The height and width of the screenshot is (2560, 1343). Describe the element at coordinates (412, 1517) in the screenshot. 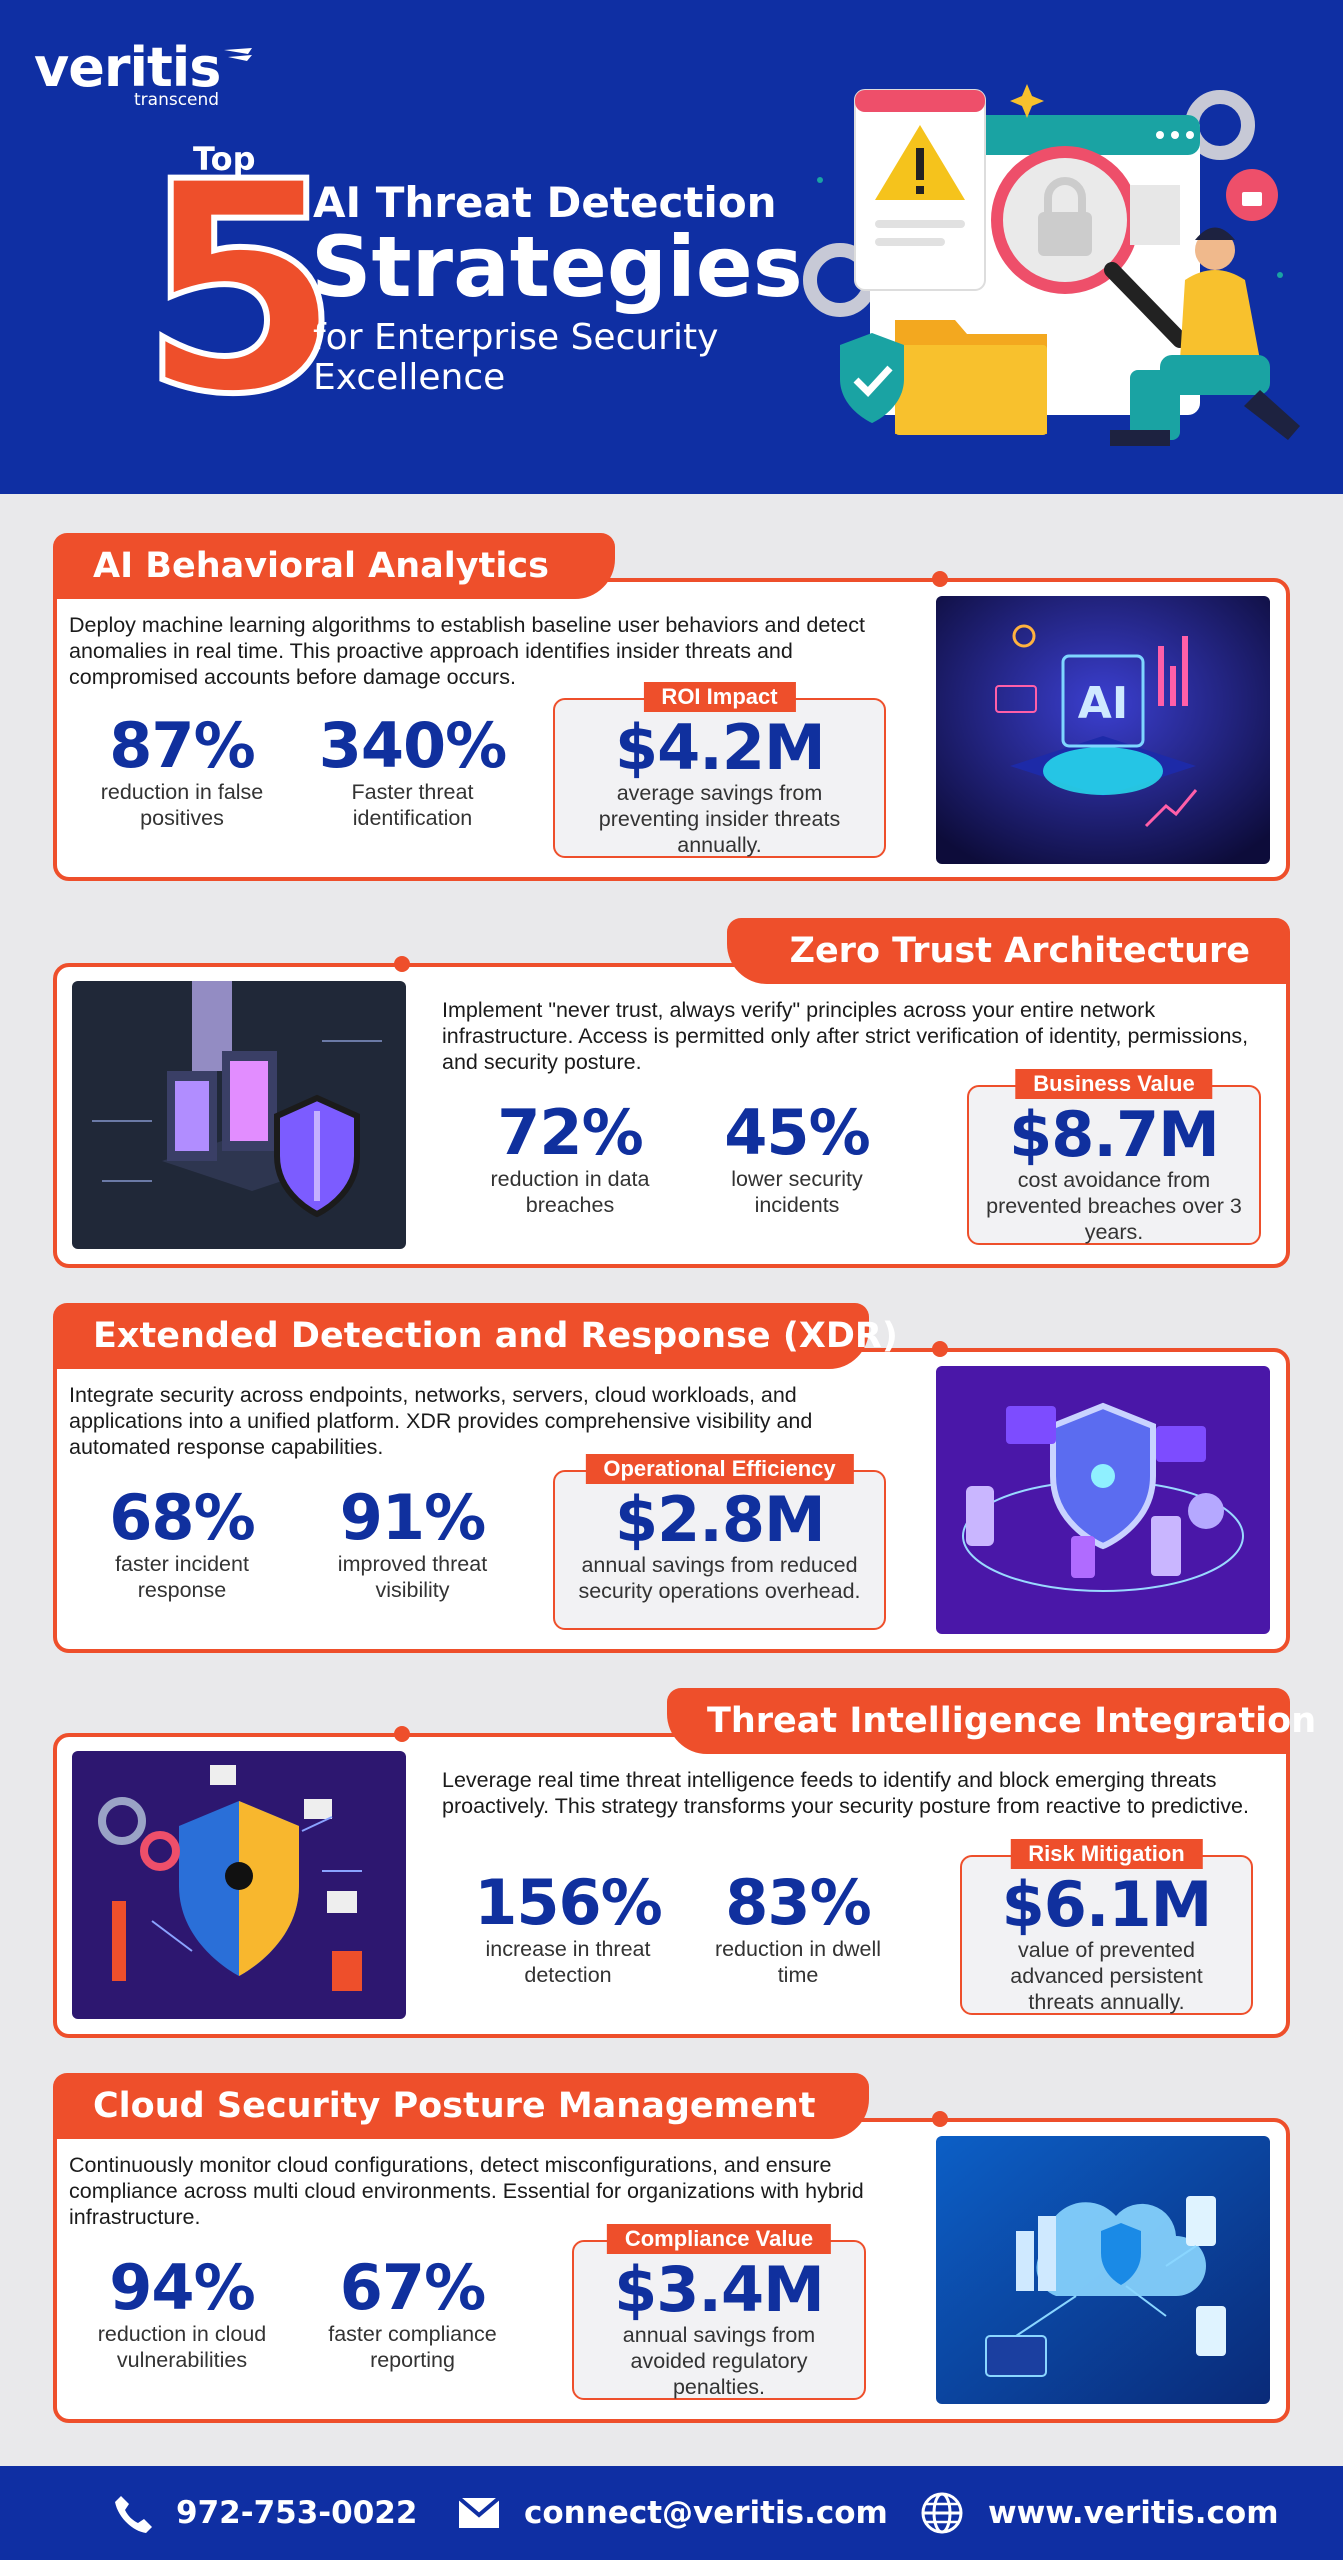

I see `stat-value: 91%` at that location.